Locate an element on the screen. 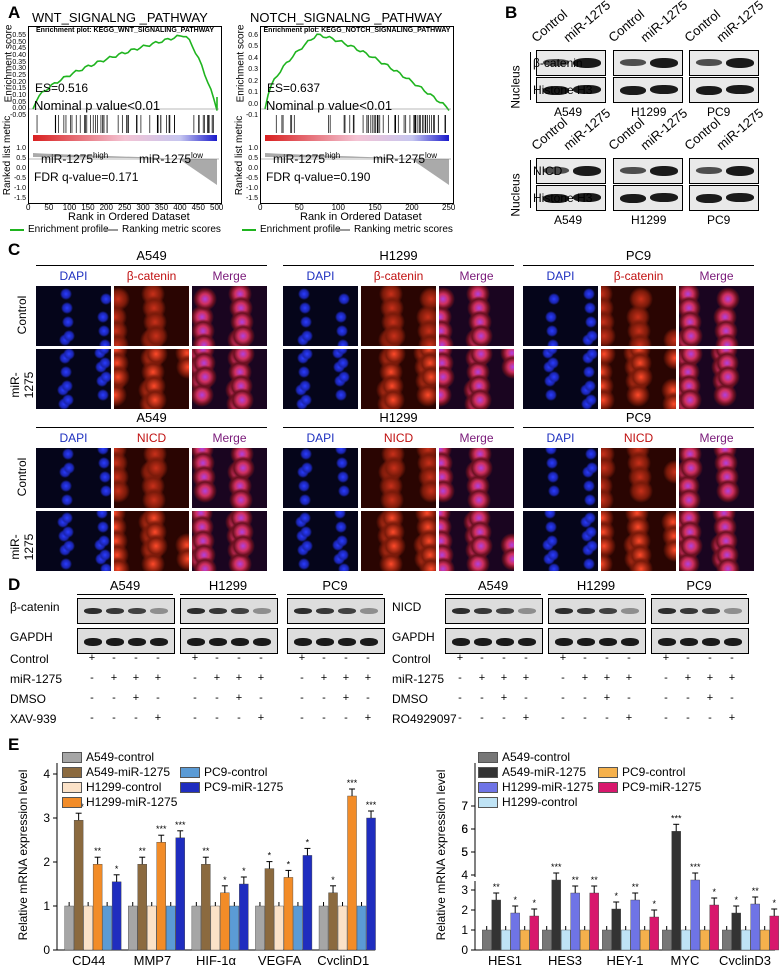 The width and height of the screenshot is (781, 965). band-control is located at coordinates (709, 90).